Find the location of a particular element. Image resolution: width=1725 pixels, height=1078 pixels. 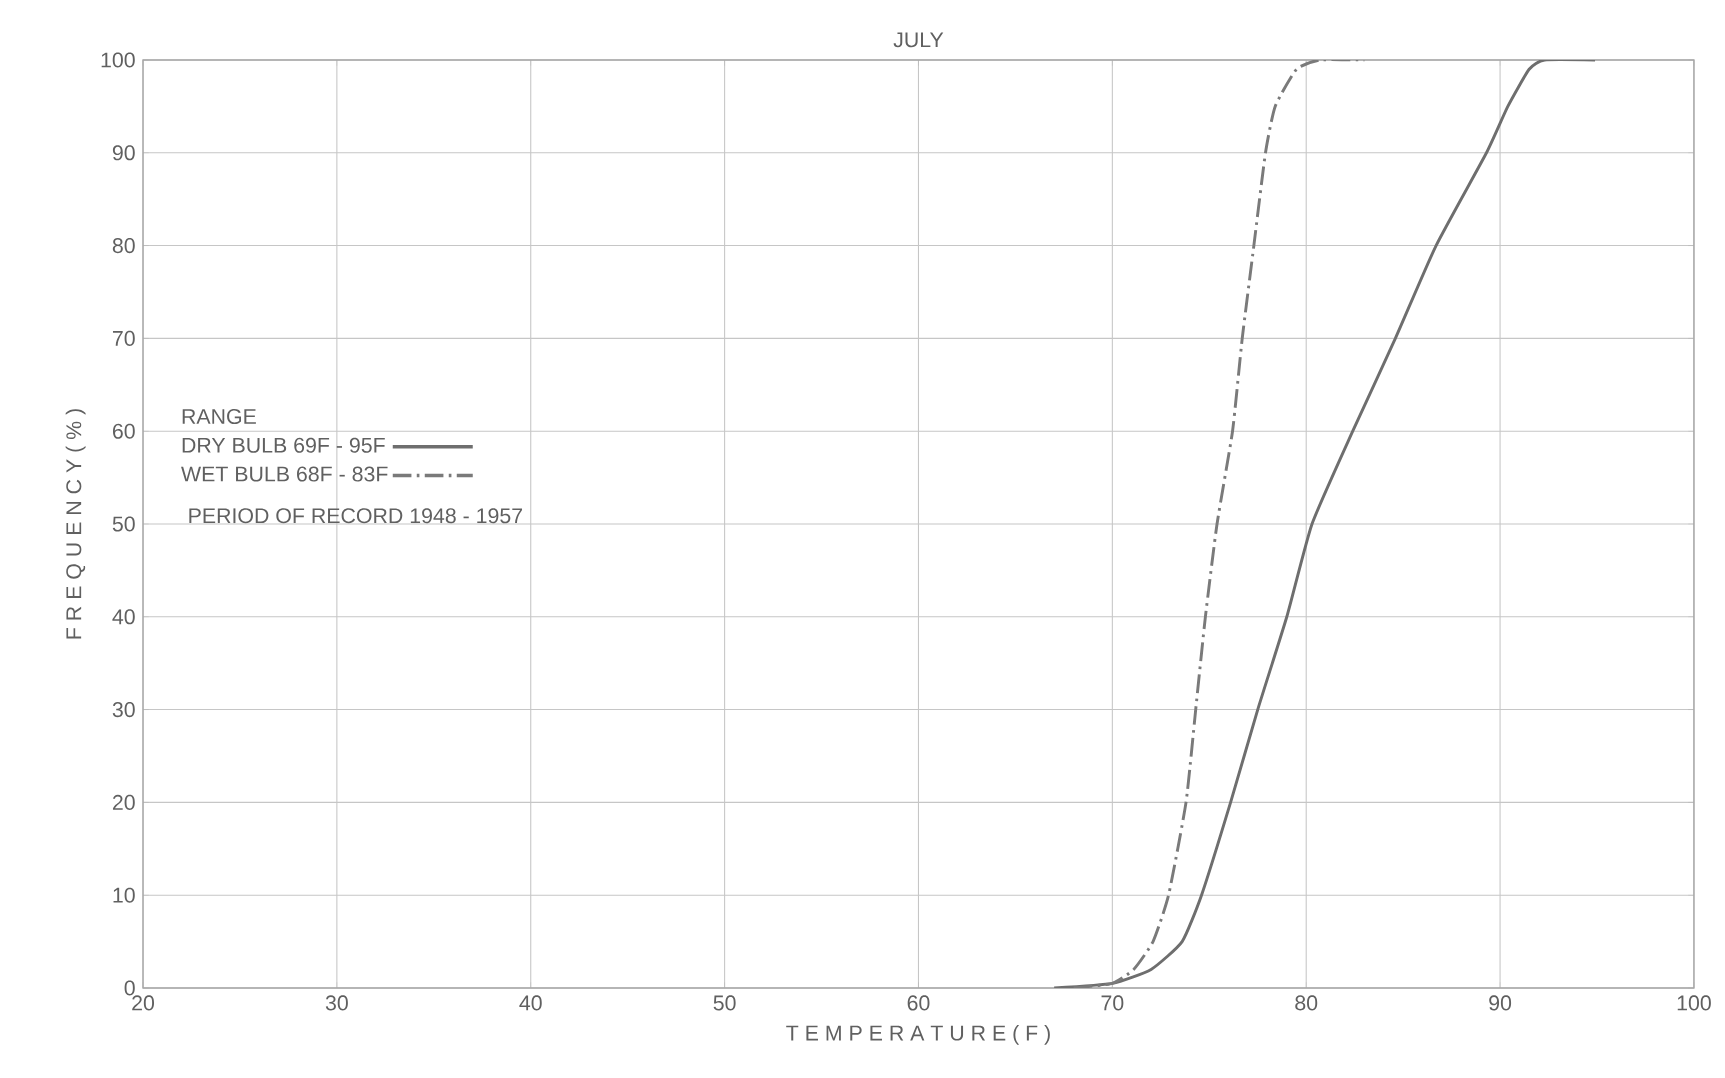

legend-label: DRY BULB 69F - 95F is located at coordinates (283, 445).